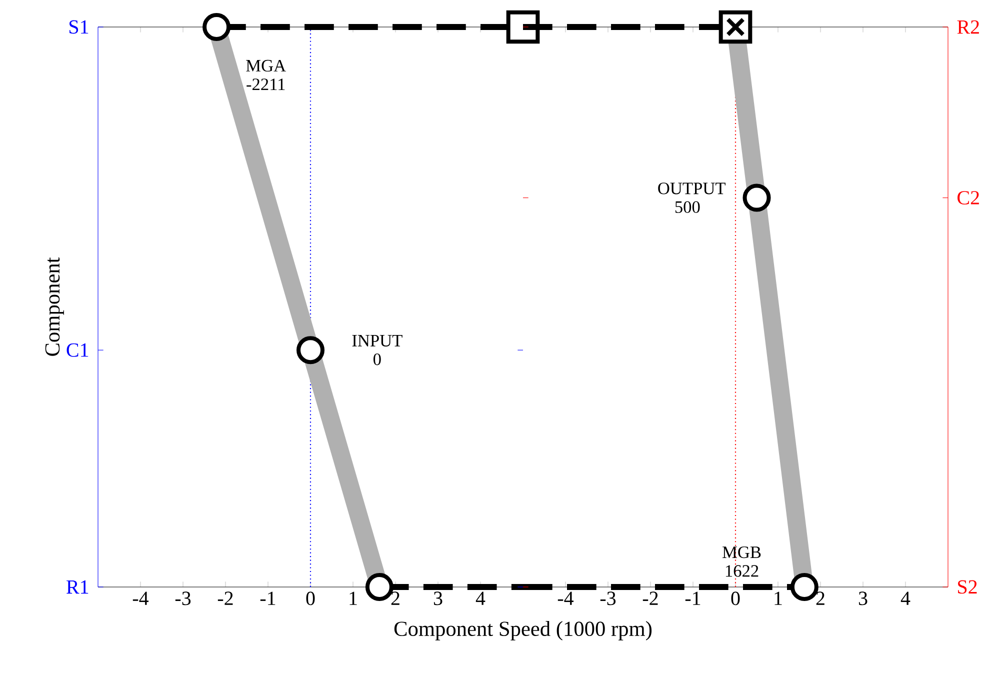  Describe the element at coordinates (377, 350) in the screenshot. I see `annotation: INPUT 0` at that location.